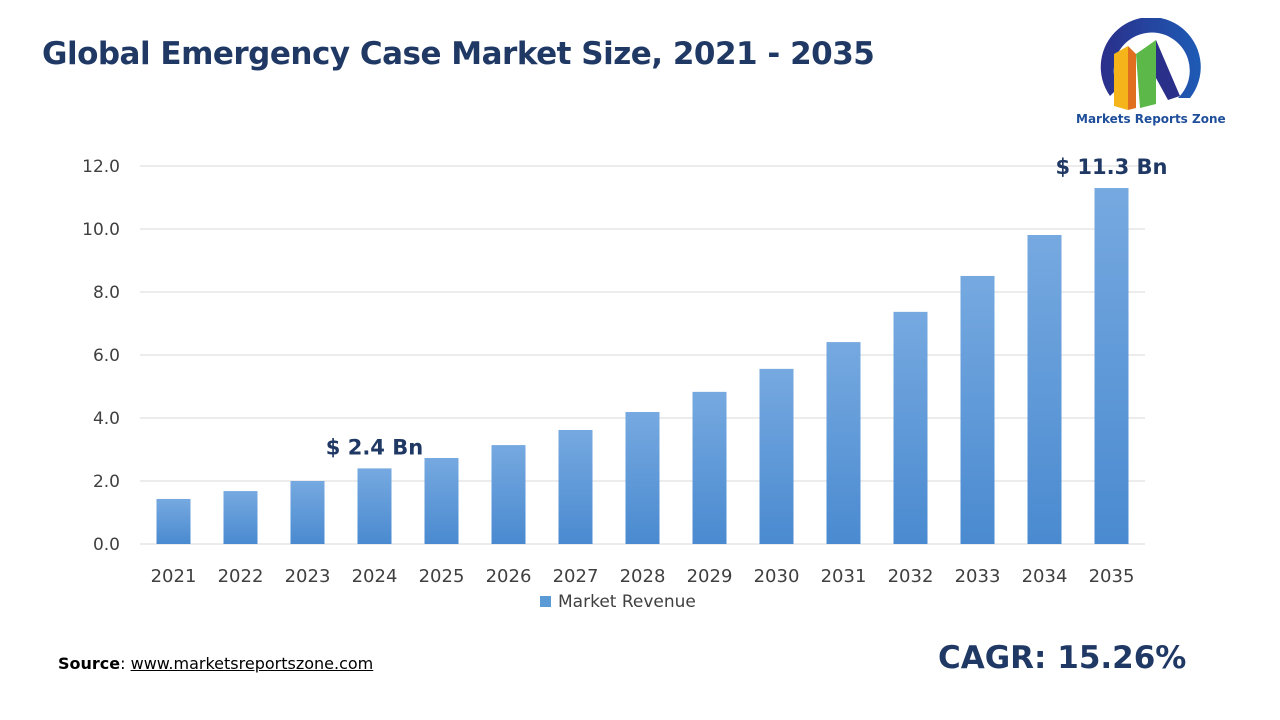  Describe the element at coordinates (307, 512) in the screenshot. I see `bar-2023` at that location.